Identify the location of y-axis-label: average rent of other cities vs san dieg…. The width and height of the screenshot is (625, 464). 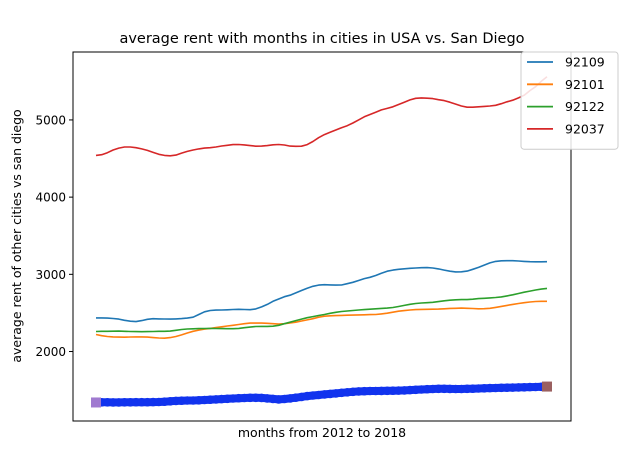
(16, 235).